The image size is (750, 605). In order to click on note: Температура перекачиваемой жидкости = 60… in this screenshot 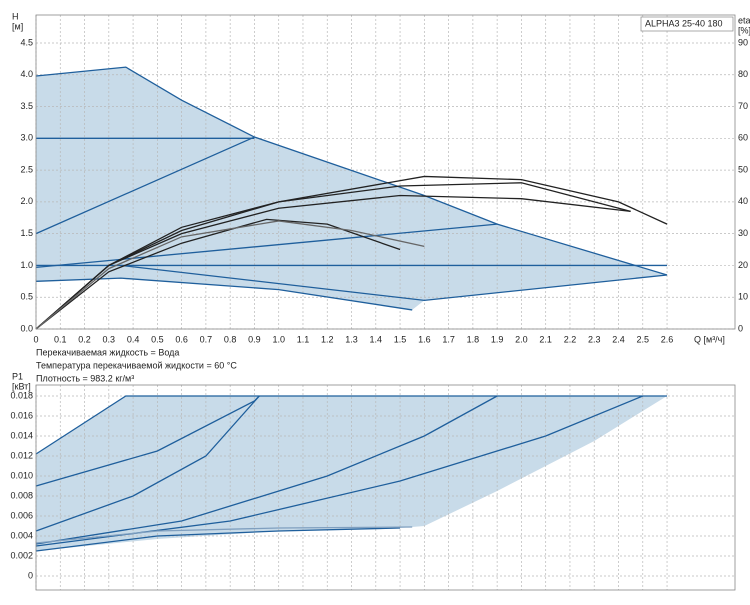, I will do `click(136, 365)`.